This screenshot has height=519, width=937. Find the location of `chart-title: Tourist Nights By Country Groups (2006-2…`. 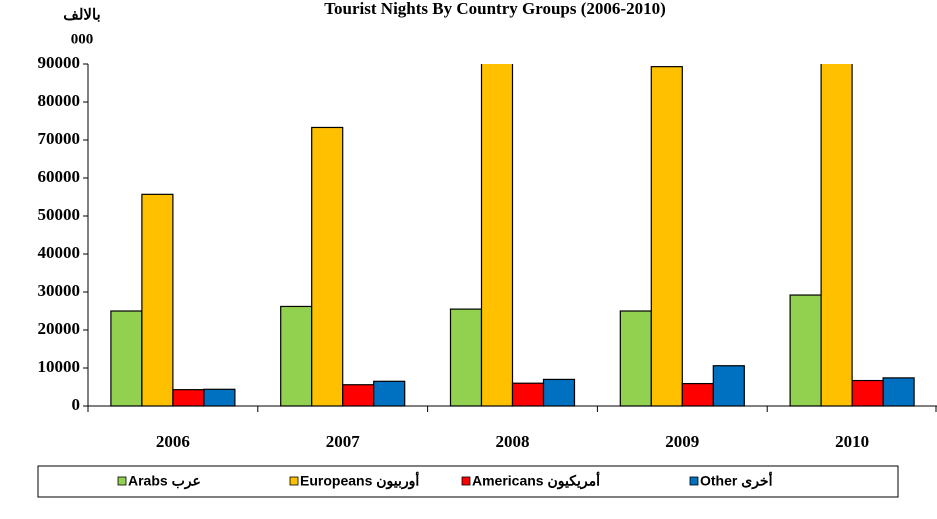

chart-title: Tourist Nights By Country Groups (2006-2… is located at coordinates (494, 9).